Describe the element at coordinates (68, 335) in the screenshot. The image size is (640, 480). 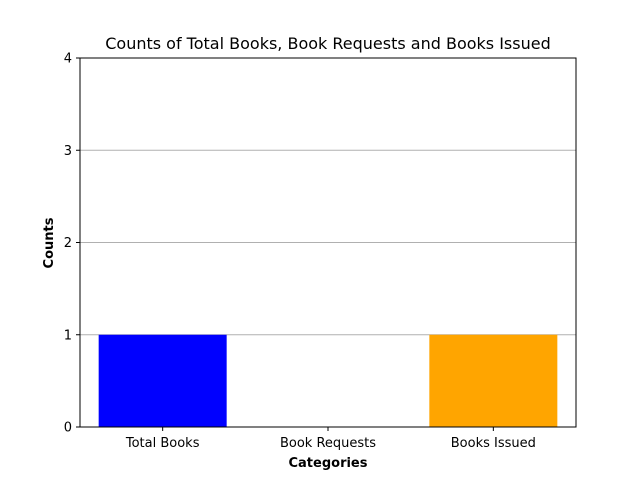
I see `y-tick-label: 1` at that location.